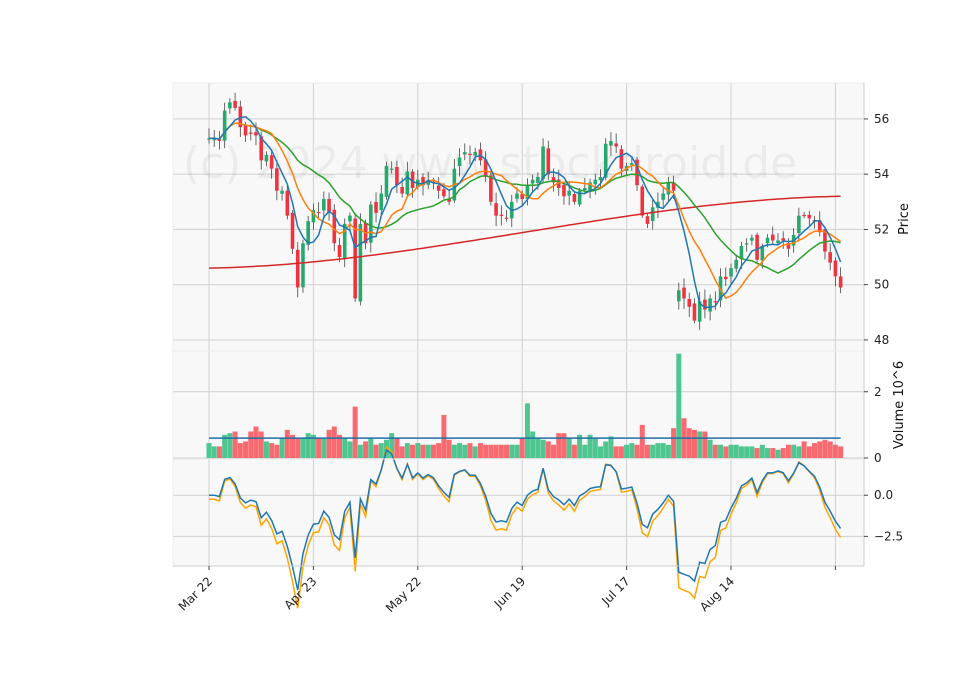 This screenshot has height=690, width=960. Describe the element at coordinates (881, 119) in the screenshot. I see `price-tick-label: 56` at that location.